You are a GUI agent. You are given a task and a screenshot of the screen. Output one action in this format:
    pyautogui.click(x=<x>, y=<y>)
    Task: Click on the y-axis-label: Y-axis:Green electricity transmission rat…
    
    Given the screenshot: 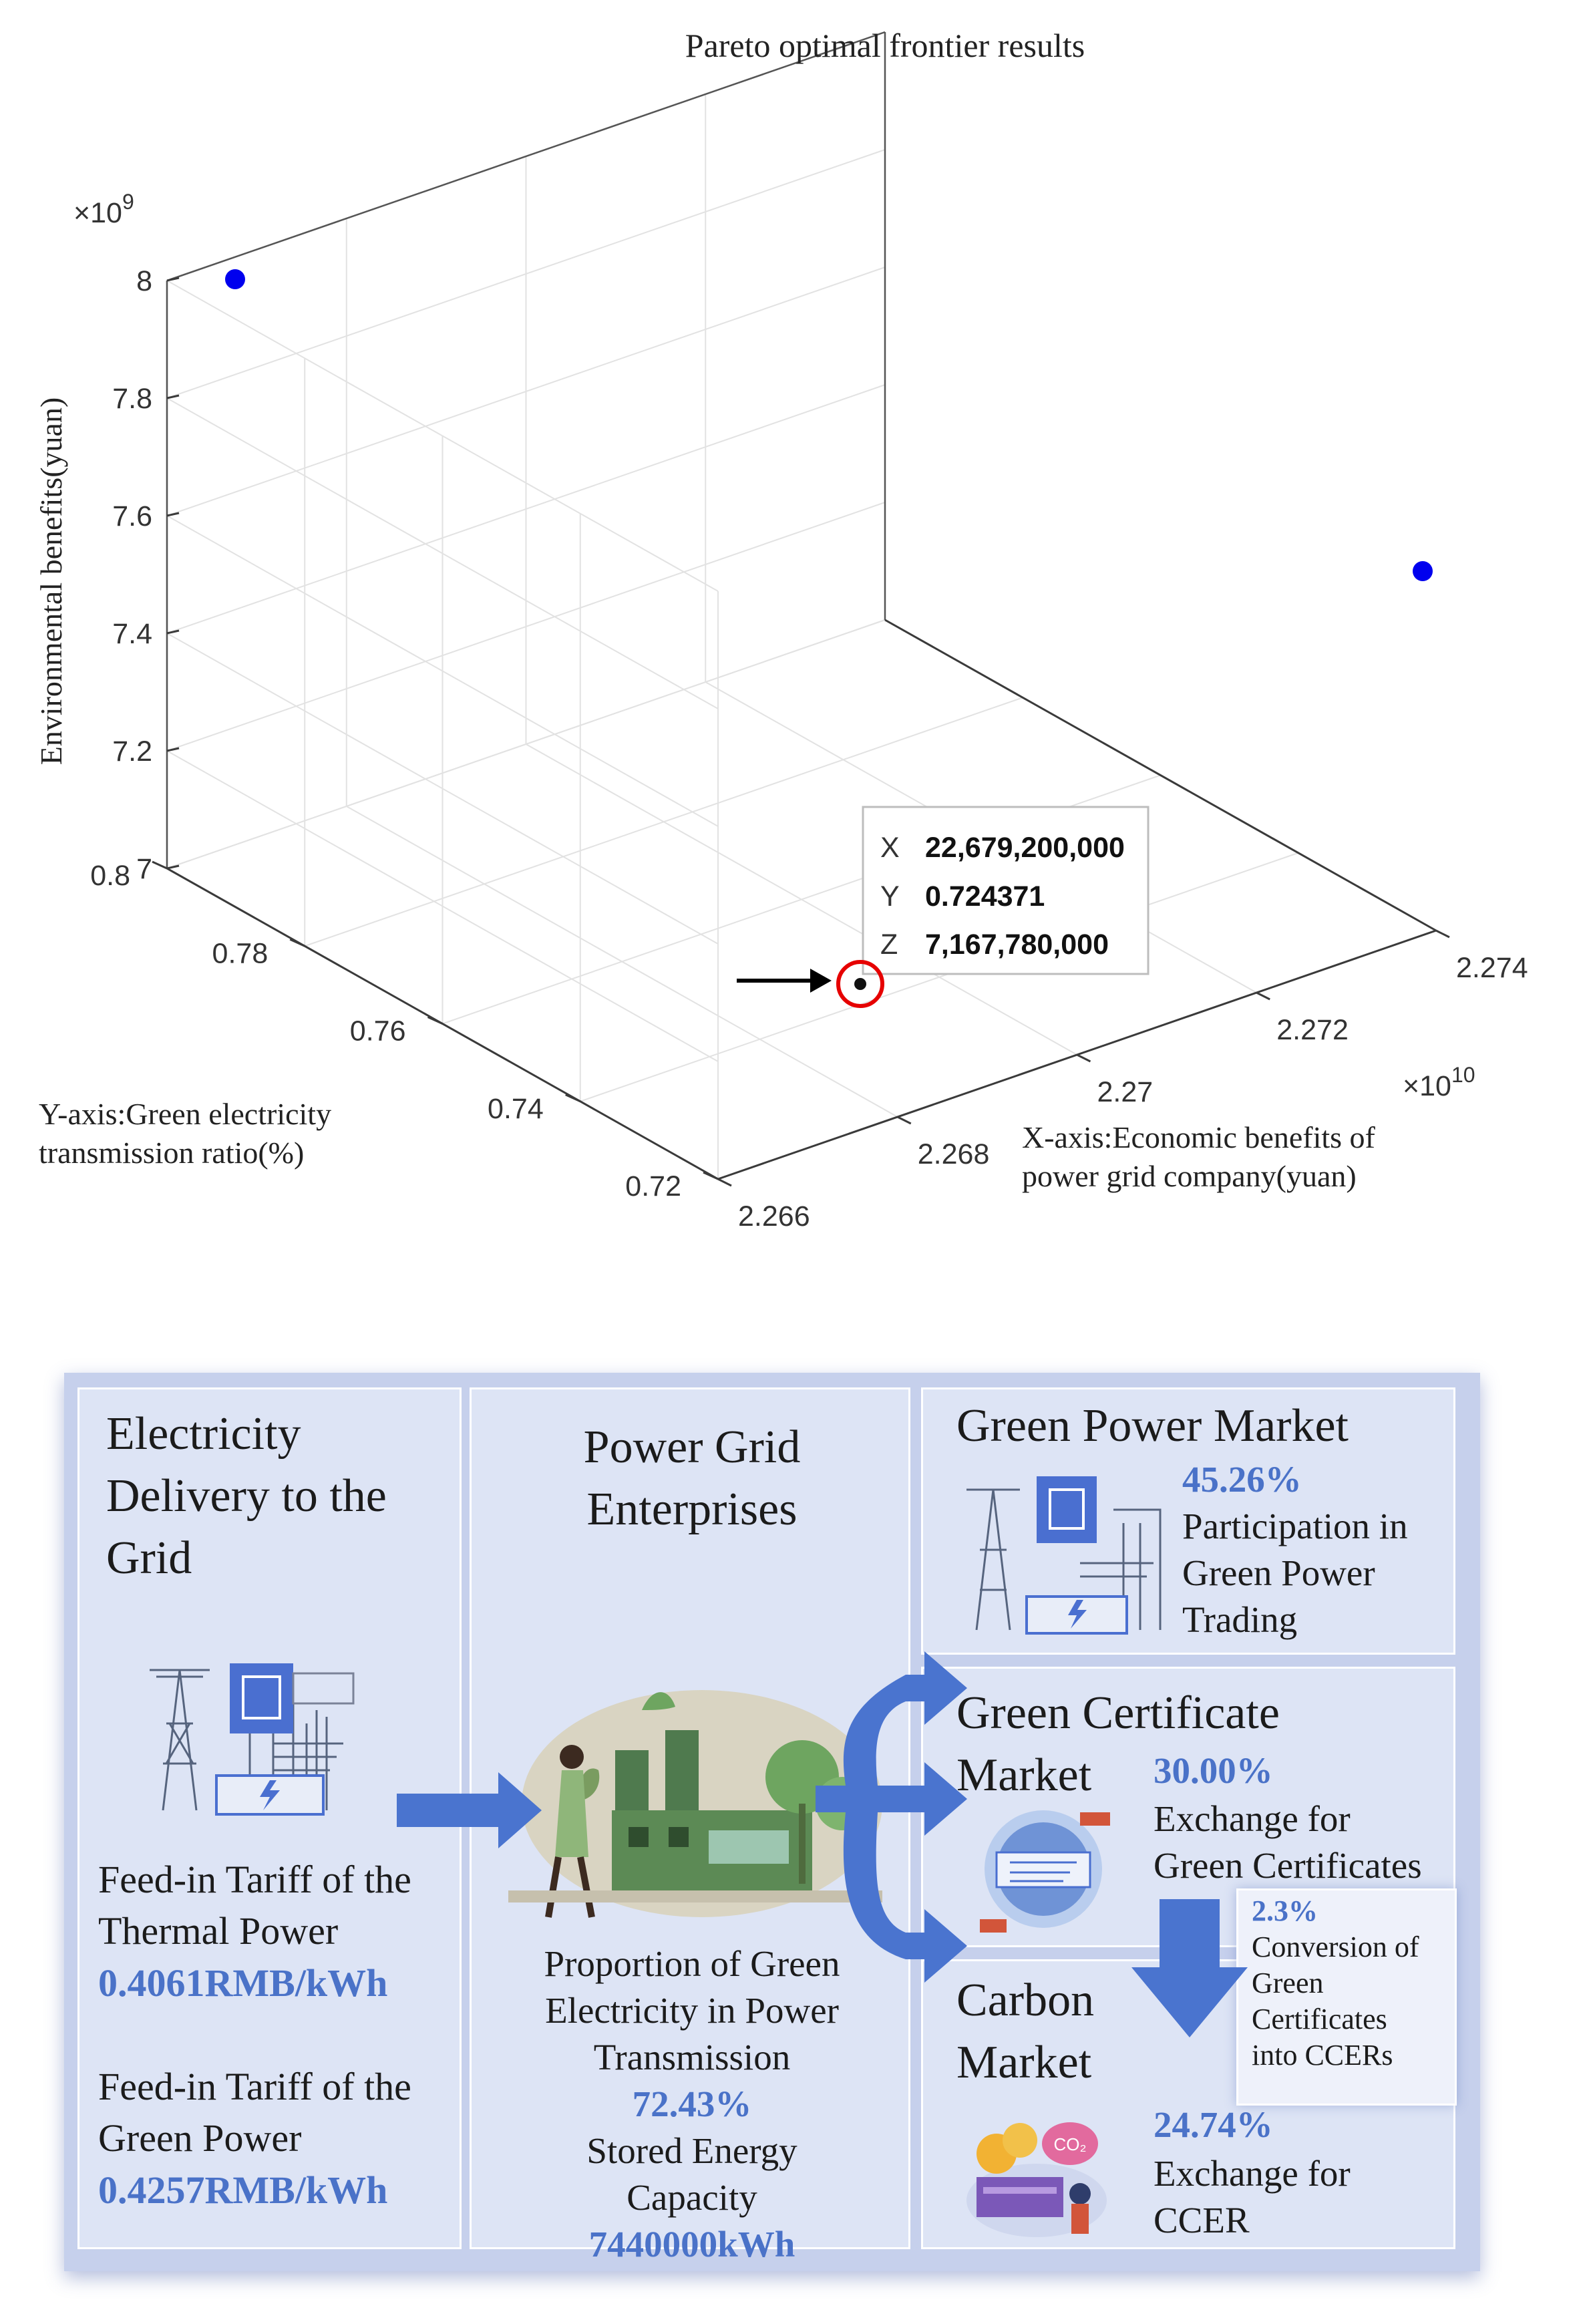 What is the action you would take?
    pyautogui.click(x=185, y=1133)
    